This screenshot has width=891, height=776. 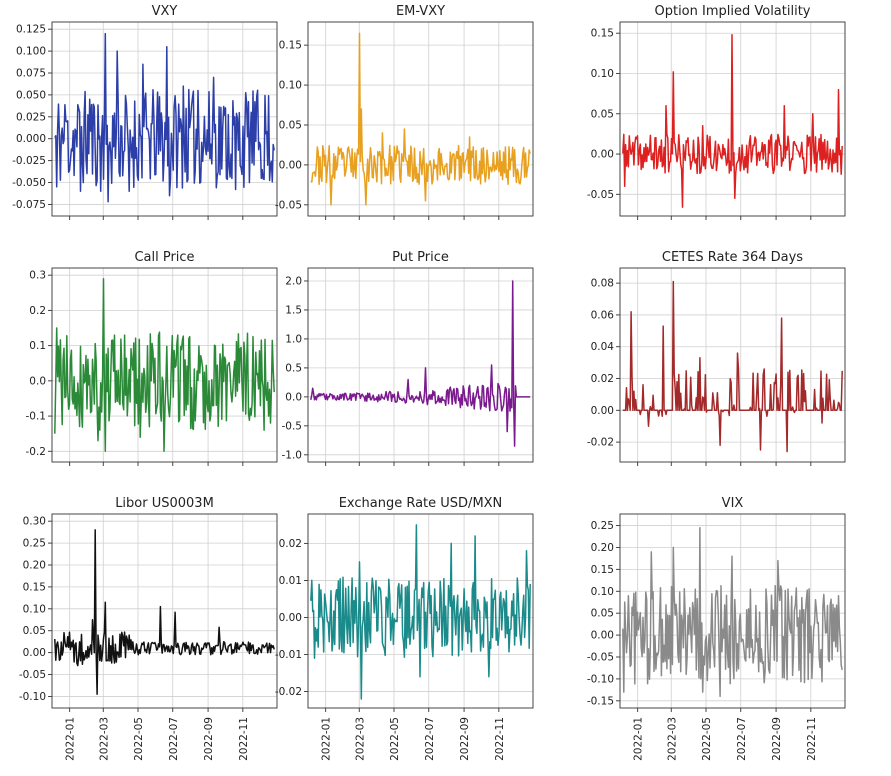 I want to click on y-tick-label: -1.0, so click(x=292, y=455).